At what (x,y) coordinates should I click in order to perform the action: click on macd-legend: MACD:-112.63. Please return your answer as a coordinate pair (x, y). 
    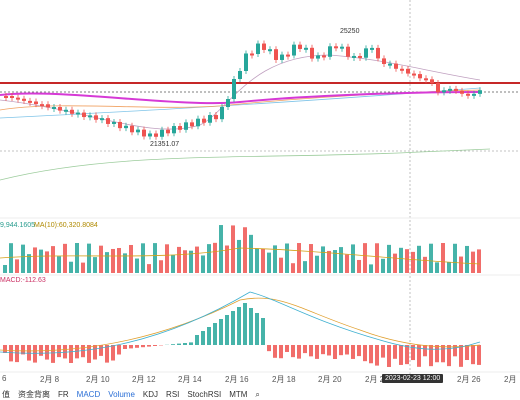
    Looking at the image, I should click on (23, 280).